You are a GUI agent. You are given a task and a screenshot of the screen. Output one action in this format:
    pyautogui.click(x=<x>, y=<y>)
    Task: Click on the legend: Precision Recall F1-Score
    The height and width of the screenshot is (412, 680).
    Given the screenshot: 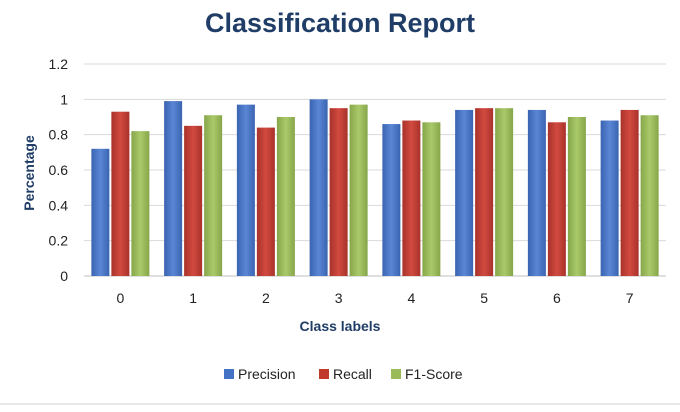 What is the action you would take?
    pyautogui.click(x=343, y=374)
    